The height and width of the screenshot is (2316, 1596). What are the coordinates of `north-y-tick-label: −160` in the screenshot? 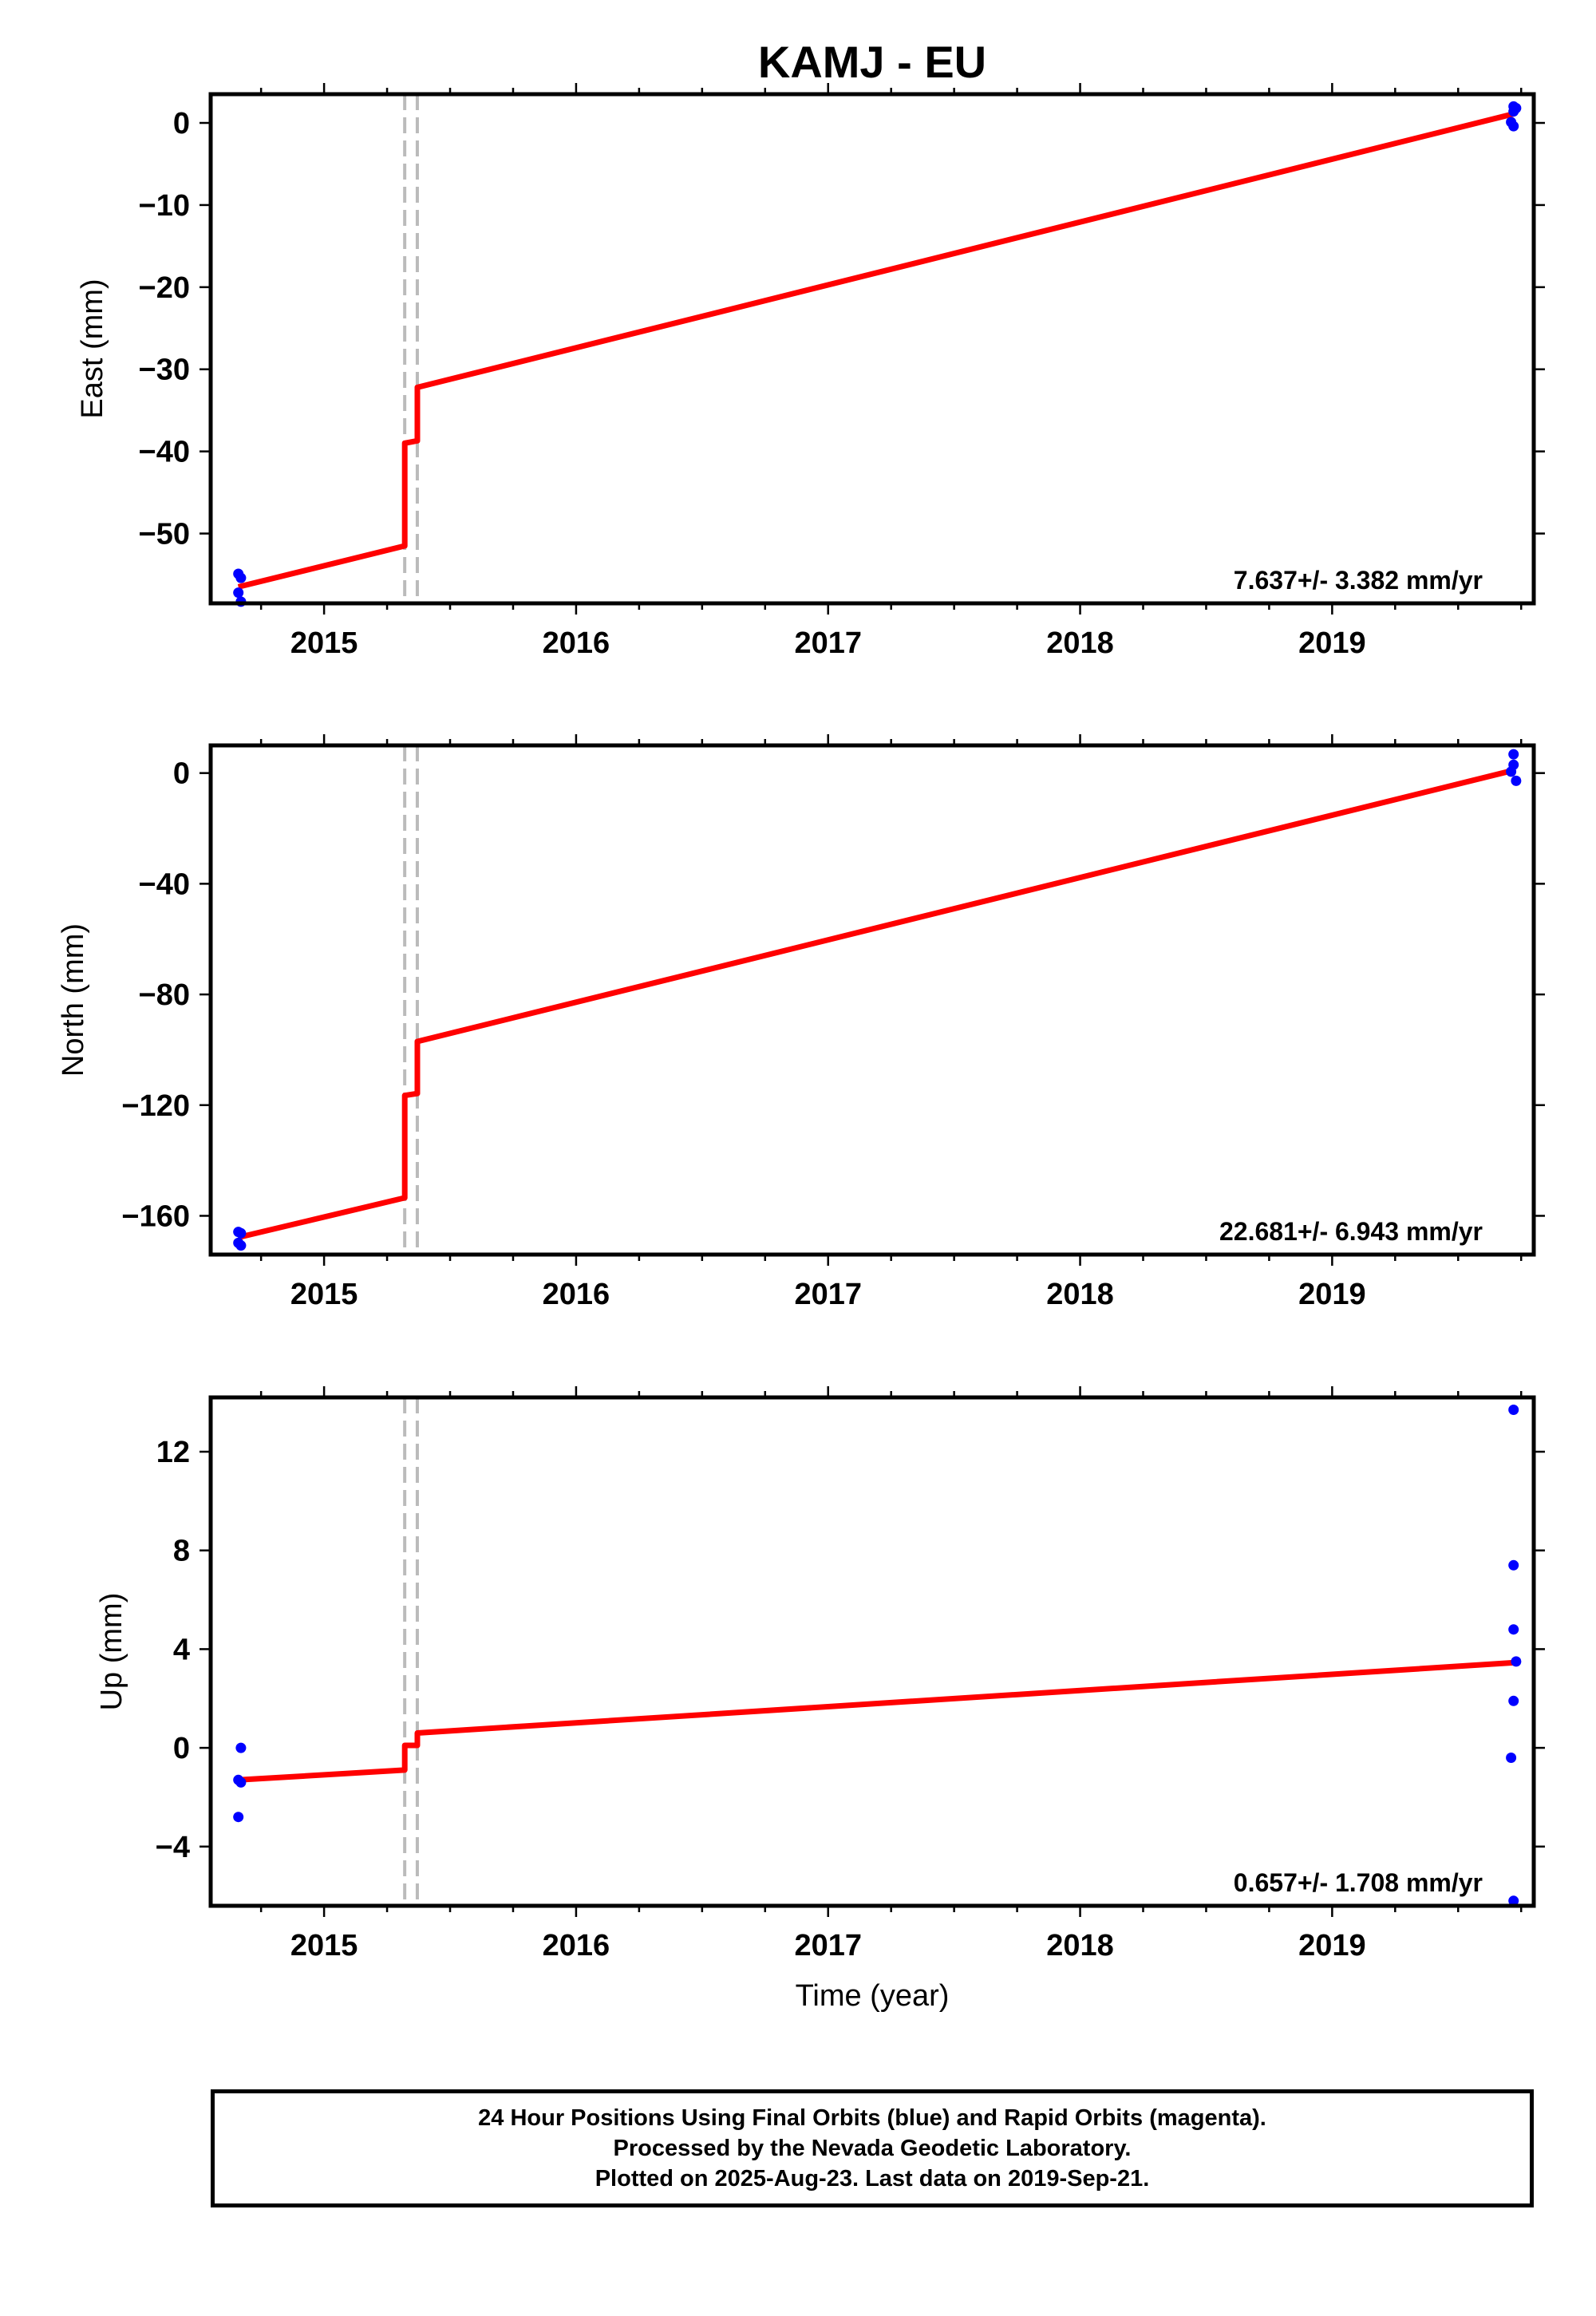 It's located at (155, 1216).